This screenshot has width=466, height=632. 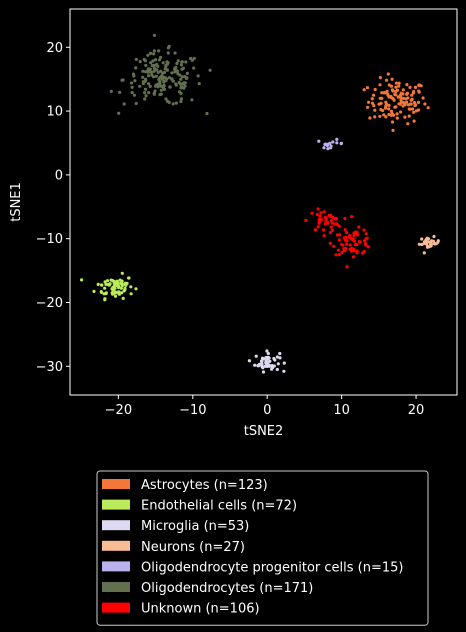 What do you see at coordinates (192, 410) in the screenshot?
I see `x-tick-label: −10` at bounding box center [192, 410].